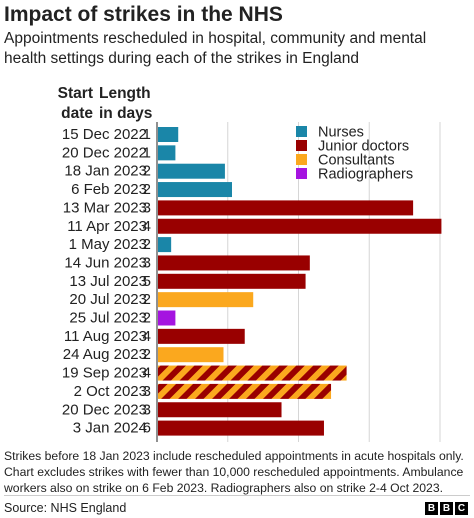 The height and width of the screenshot is (518, 474). What do you see at coordinates (104, 152) in the screenshot?
I see `row-date-label: 20 Dec 2022` at bounding box center [104, 152].